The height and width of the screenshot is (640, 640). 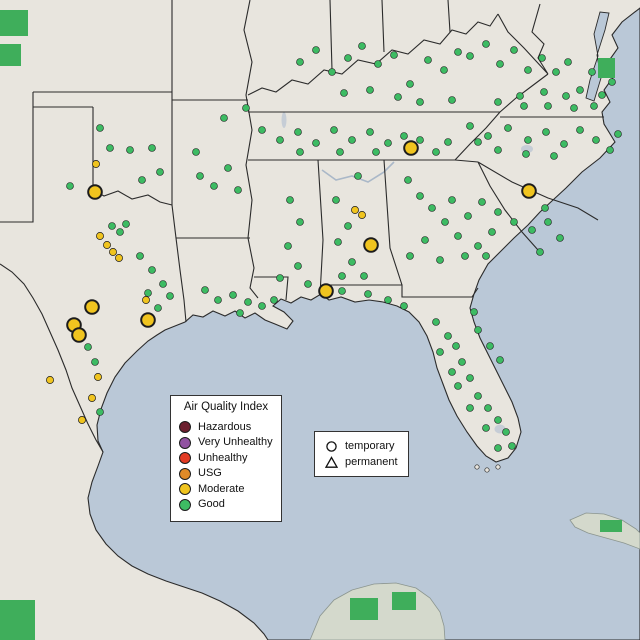 What do you see at coordinates (331, 446) in the screenshot?
I see `temporary-circle-icon` at bounding box center [331, 446].